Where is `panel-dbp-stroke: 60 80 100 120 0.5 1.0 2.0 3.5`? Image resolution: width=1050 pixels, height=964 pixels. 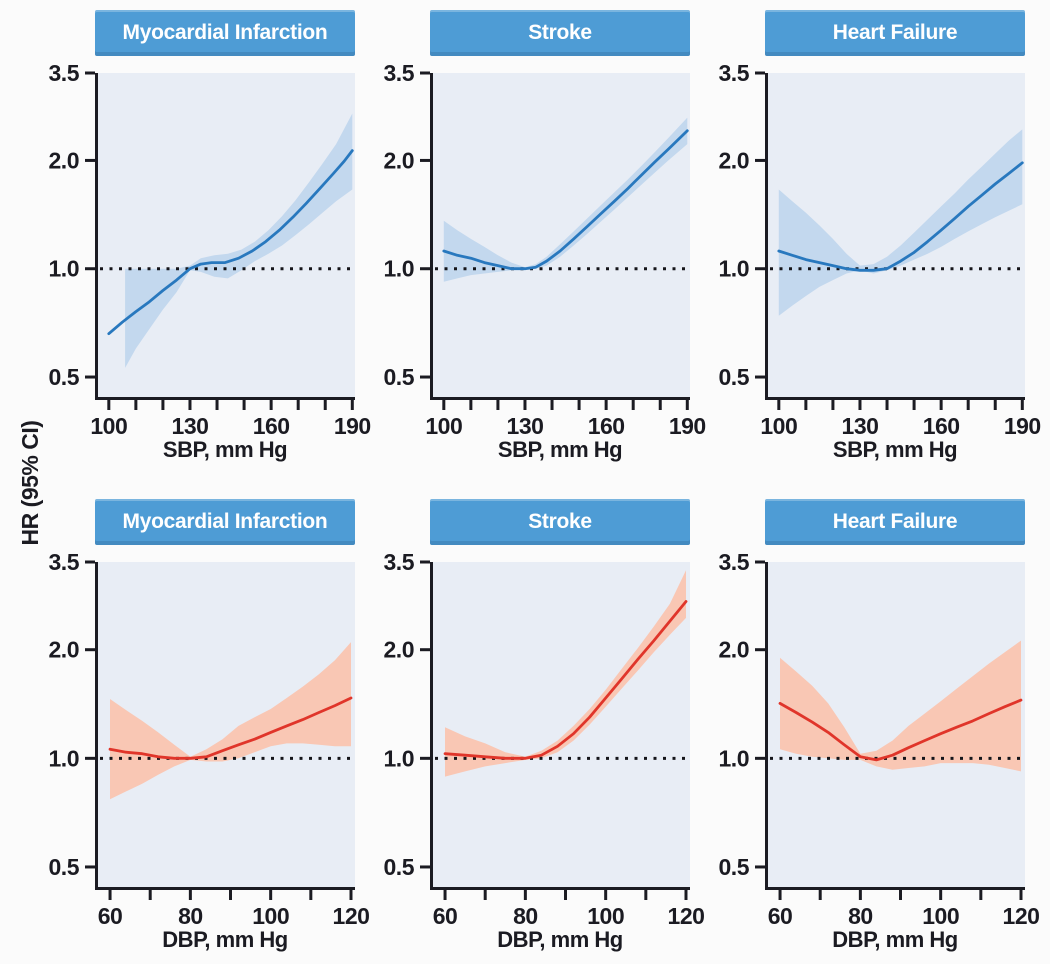 panel-dbp-stroke: 60 80 100 120 0.5 1.0 2.0 3.5 is located at coordinates (544, 739).